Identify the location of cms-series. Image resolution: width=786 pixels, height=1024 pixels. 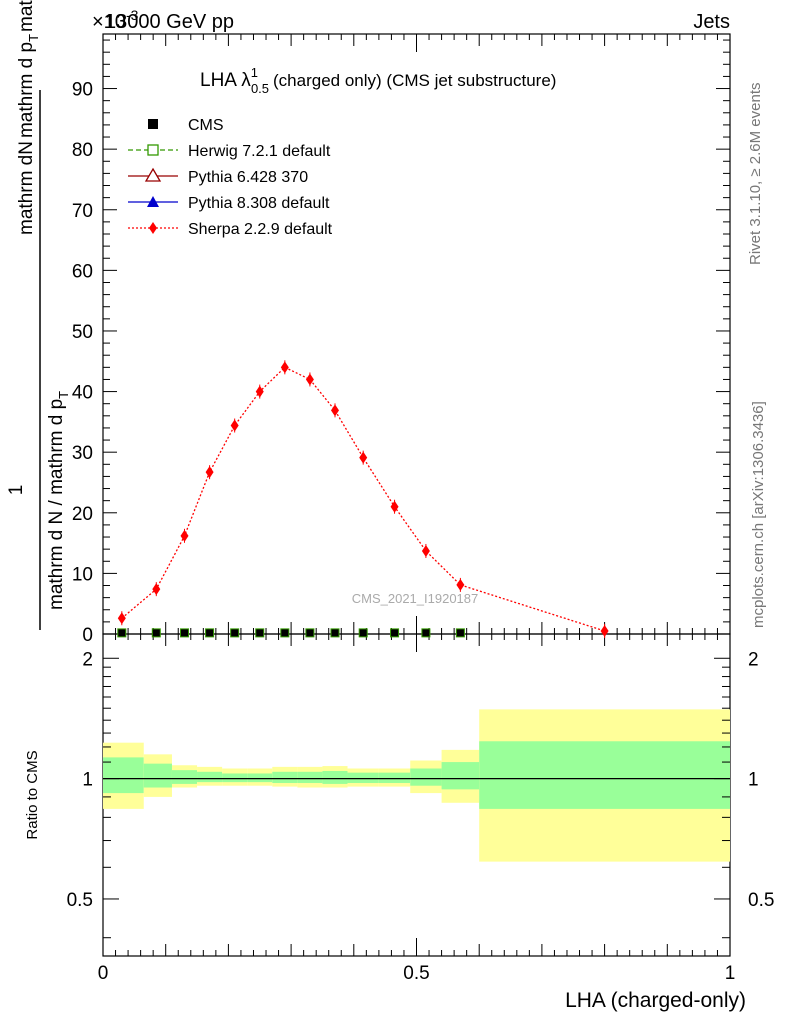
(291, 633).